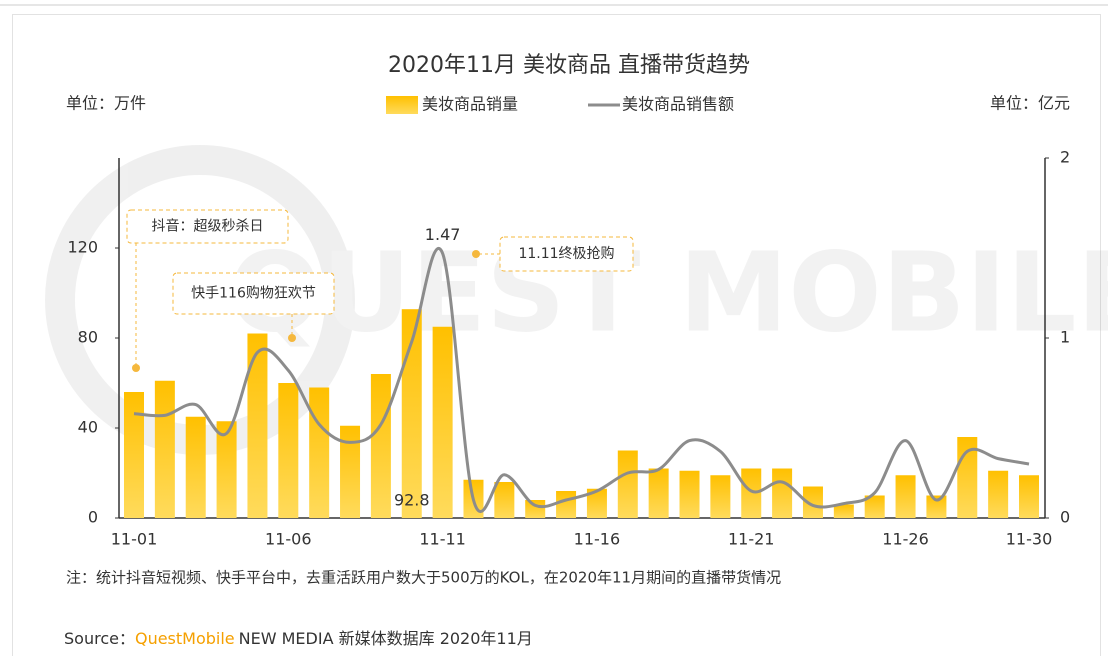 This screenshot has height=660, width=1108. Describe the element at coordinates (1065, 337) in the screenshot. I see `y2-tick-label: 1` at that location.